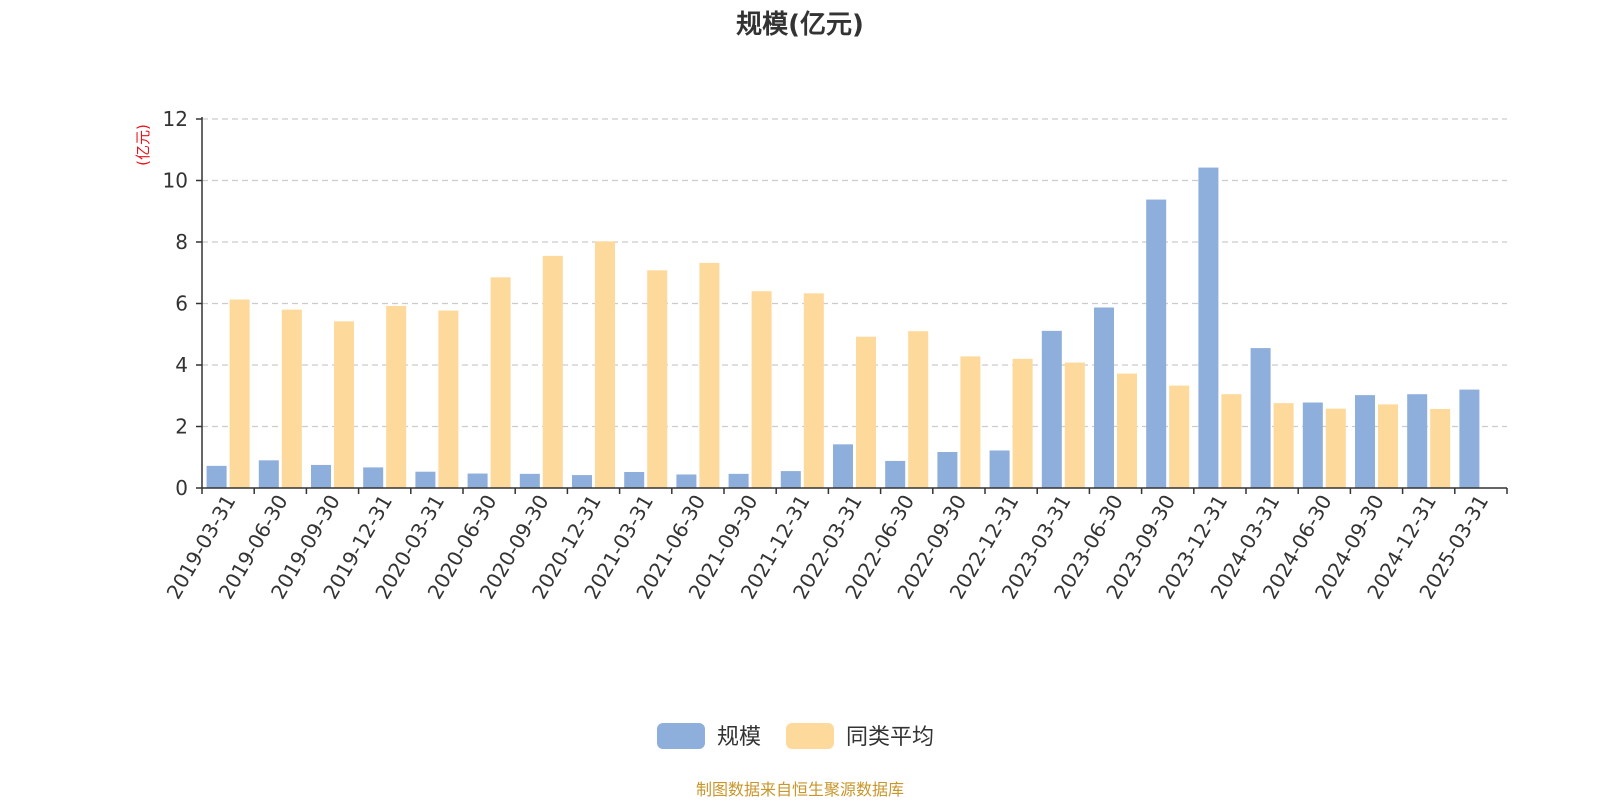  I want to click on legend: 规模 同类平均, so click(795, 736).